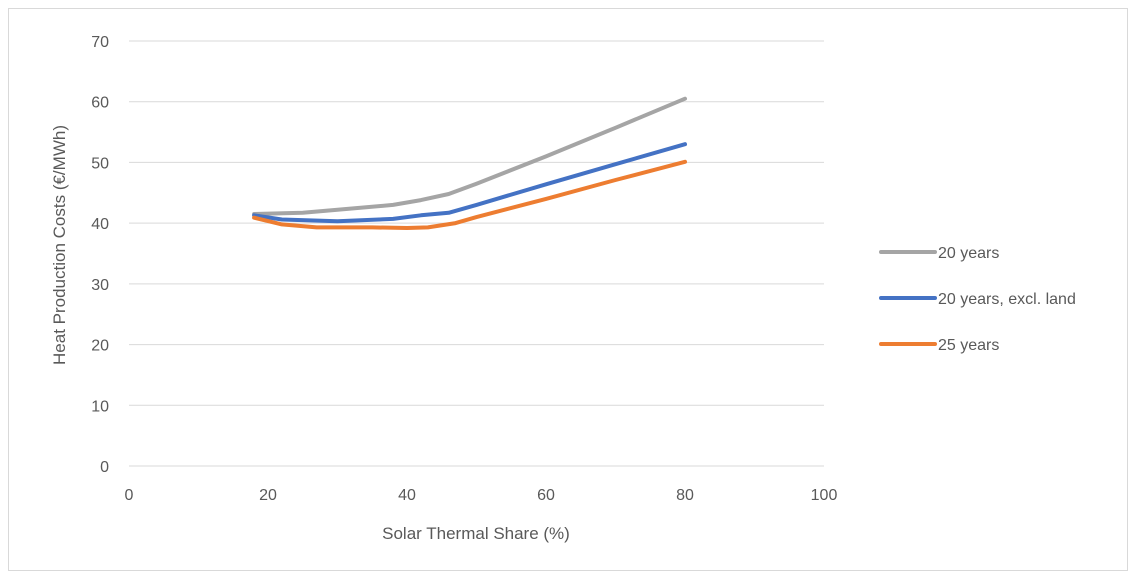  Describe the element at coordinates (100, 406) in the screenshot. I see `y-tick-label: 10` at that location.